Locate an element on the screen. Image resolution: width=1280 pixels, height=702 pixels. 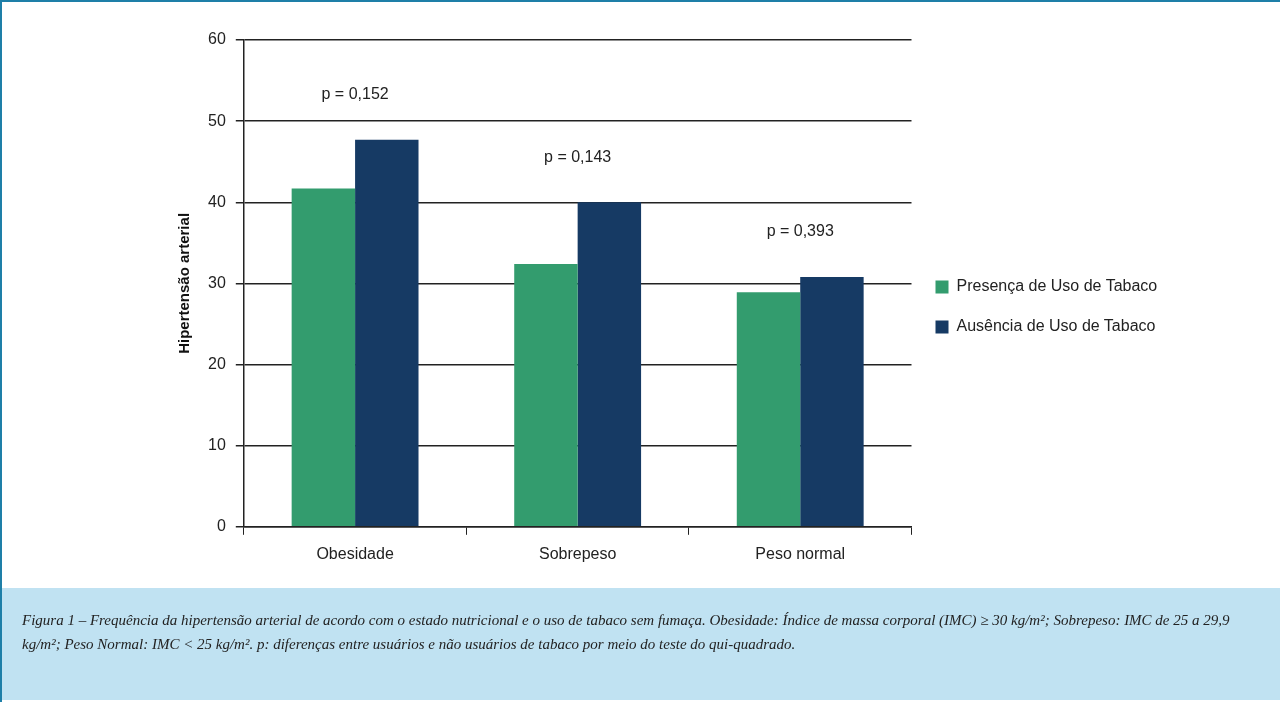
y-tick-label: 40 is located at coordinates (217, 201).